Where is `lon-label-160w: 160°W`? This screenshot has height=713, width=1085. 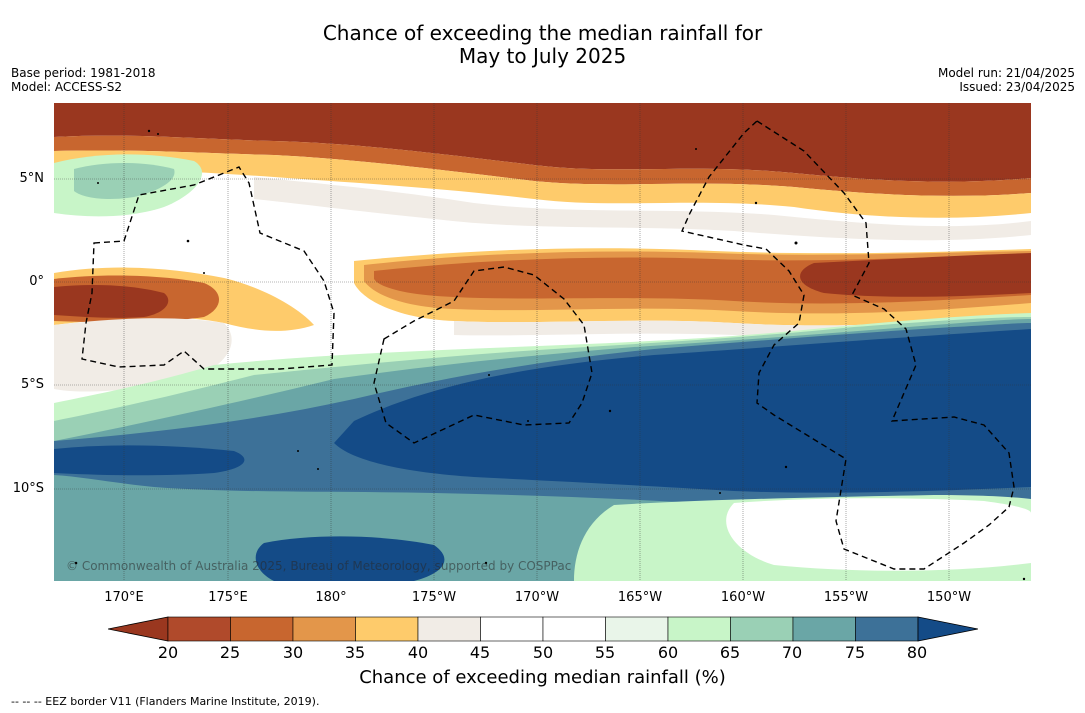
lon-label-160w: 160°W is located at coordinates (743, 597).